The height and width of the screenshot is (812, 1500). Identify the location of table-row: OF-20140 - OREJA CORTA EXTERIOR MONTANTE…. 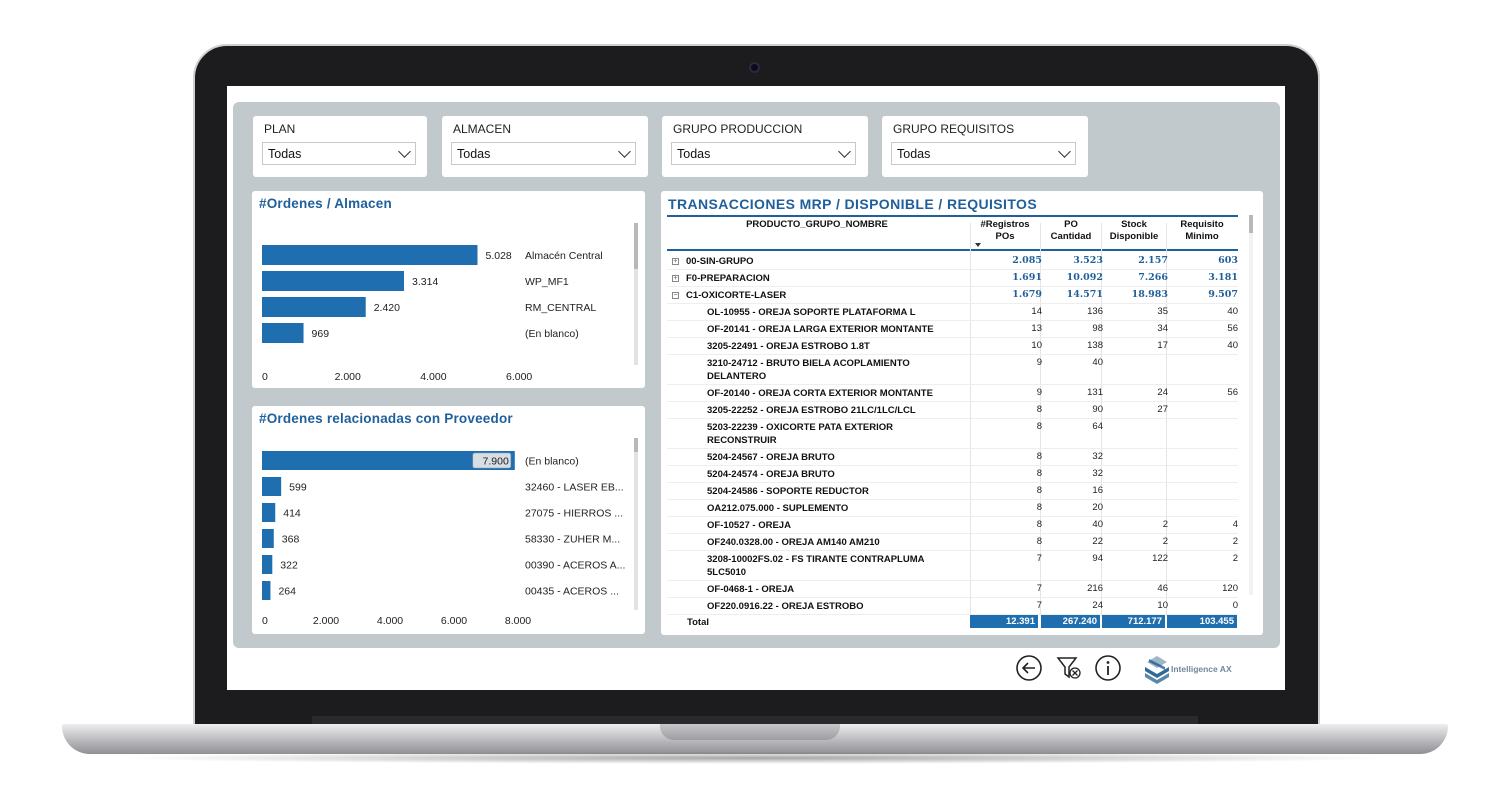
(952, 393).